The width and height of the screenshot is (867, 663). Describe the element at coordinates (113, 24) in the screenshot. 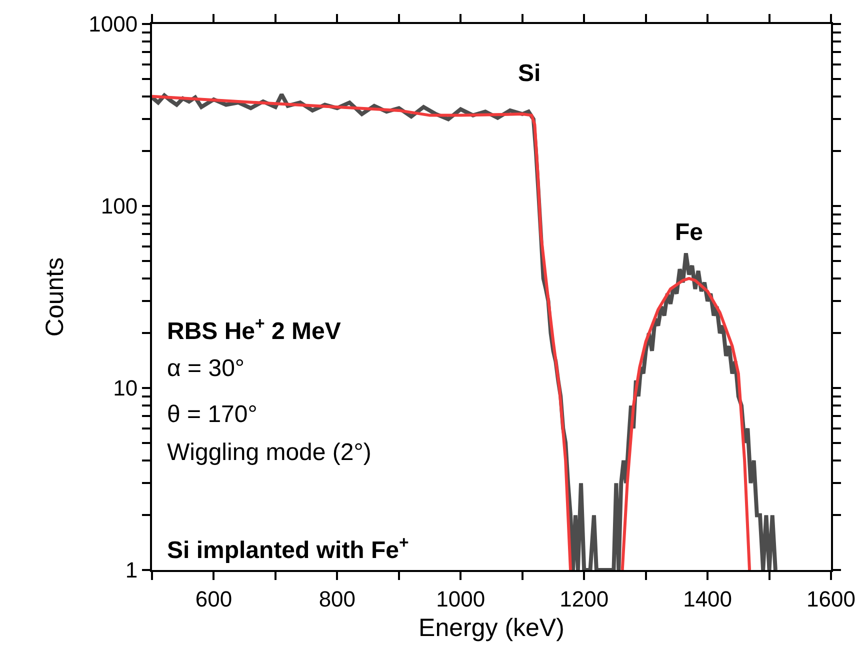

I see `y-tick-label: 1000` at that location.